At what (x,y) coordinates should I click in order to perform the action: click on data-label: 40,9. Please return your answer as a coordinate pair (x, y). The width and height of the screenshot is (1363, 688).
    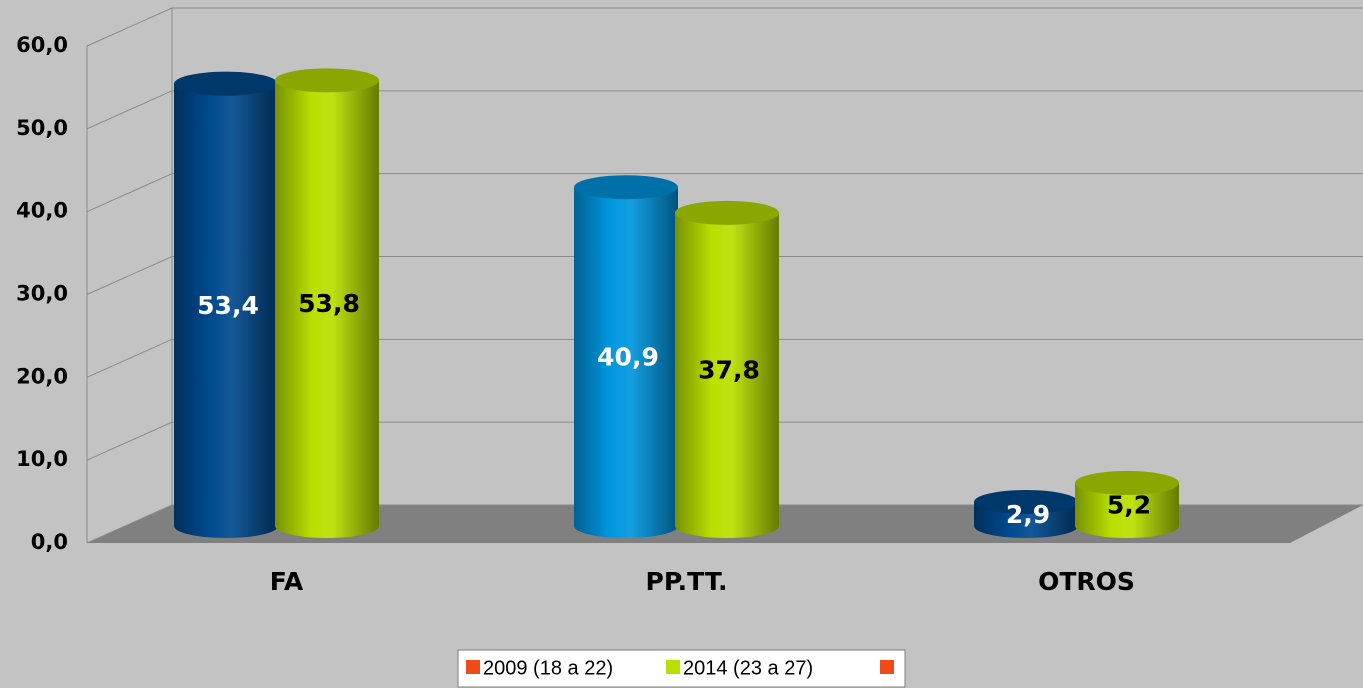
    Looking at the image, I should click on (628, 357).